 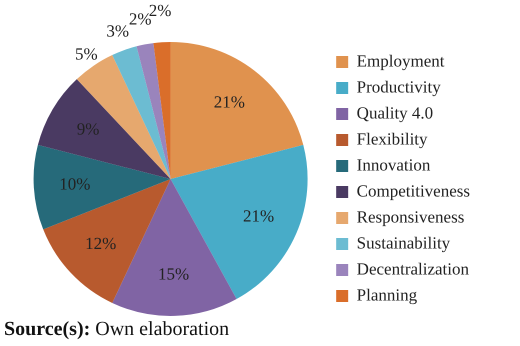 What do you see at coordinates (74, 184) in the screenshot?
I see `data-label: 10%` at bounding box center [74, 184].